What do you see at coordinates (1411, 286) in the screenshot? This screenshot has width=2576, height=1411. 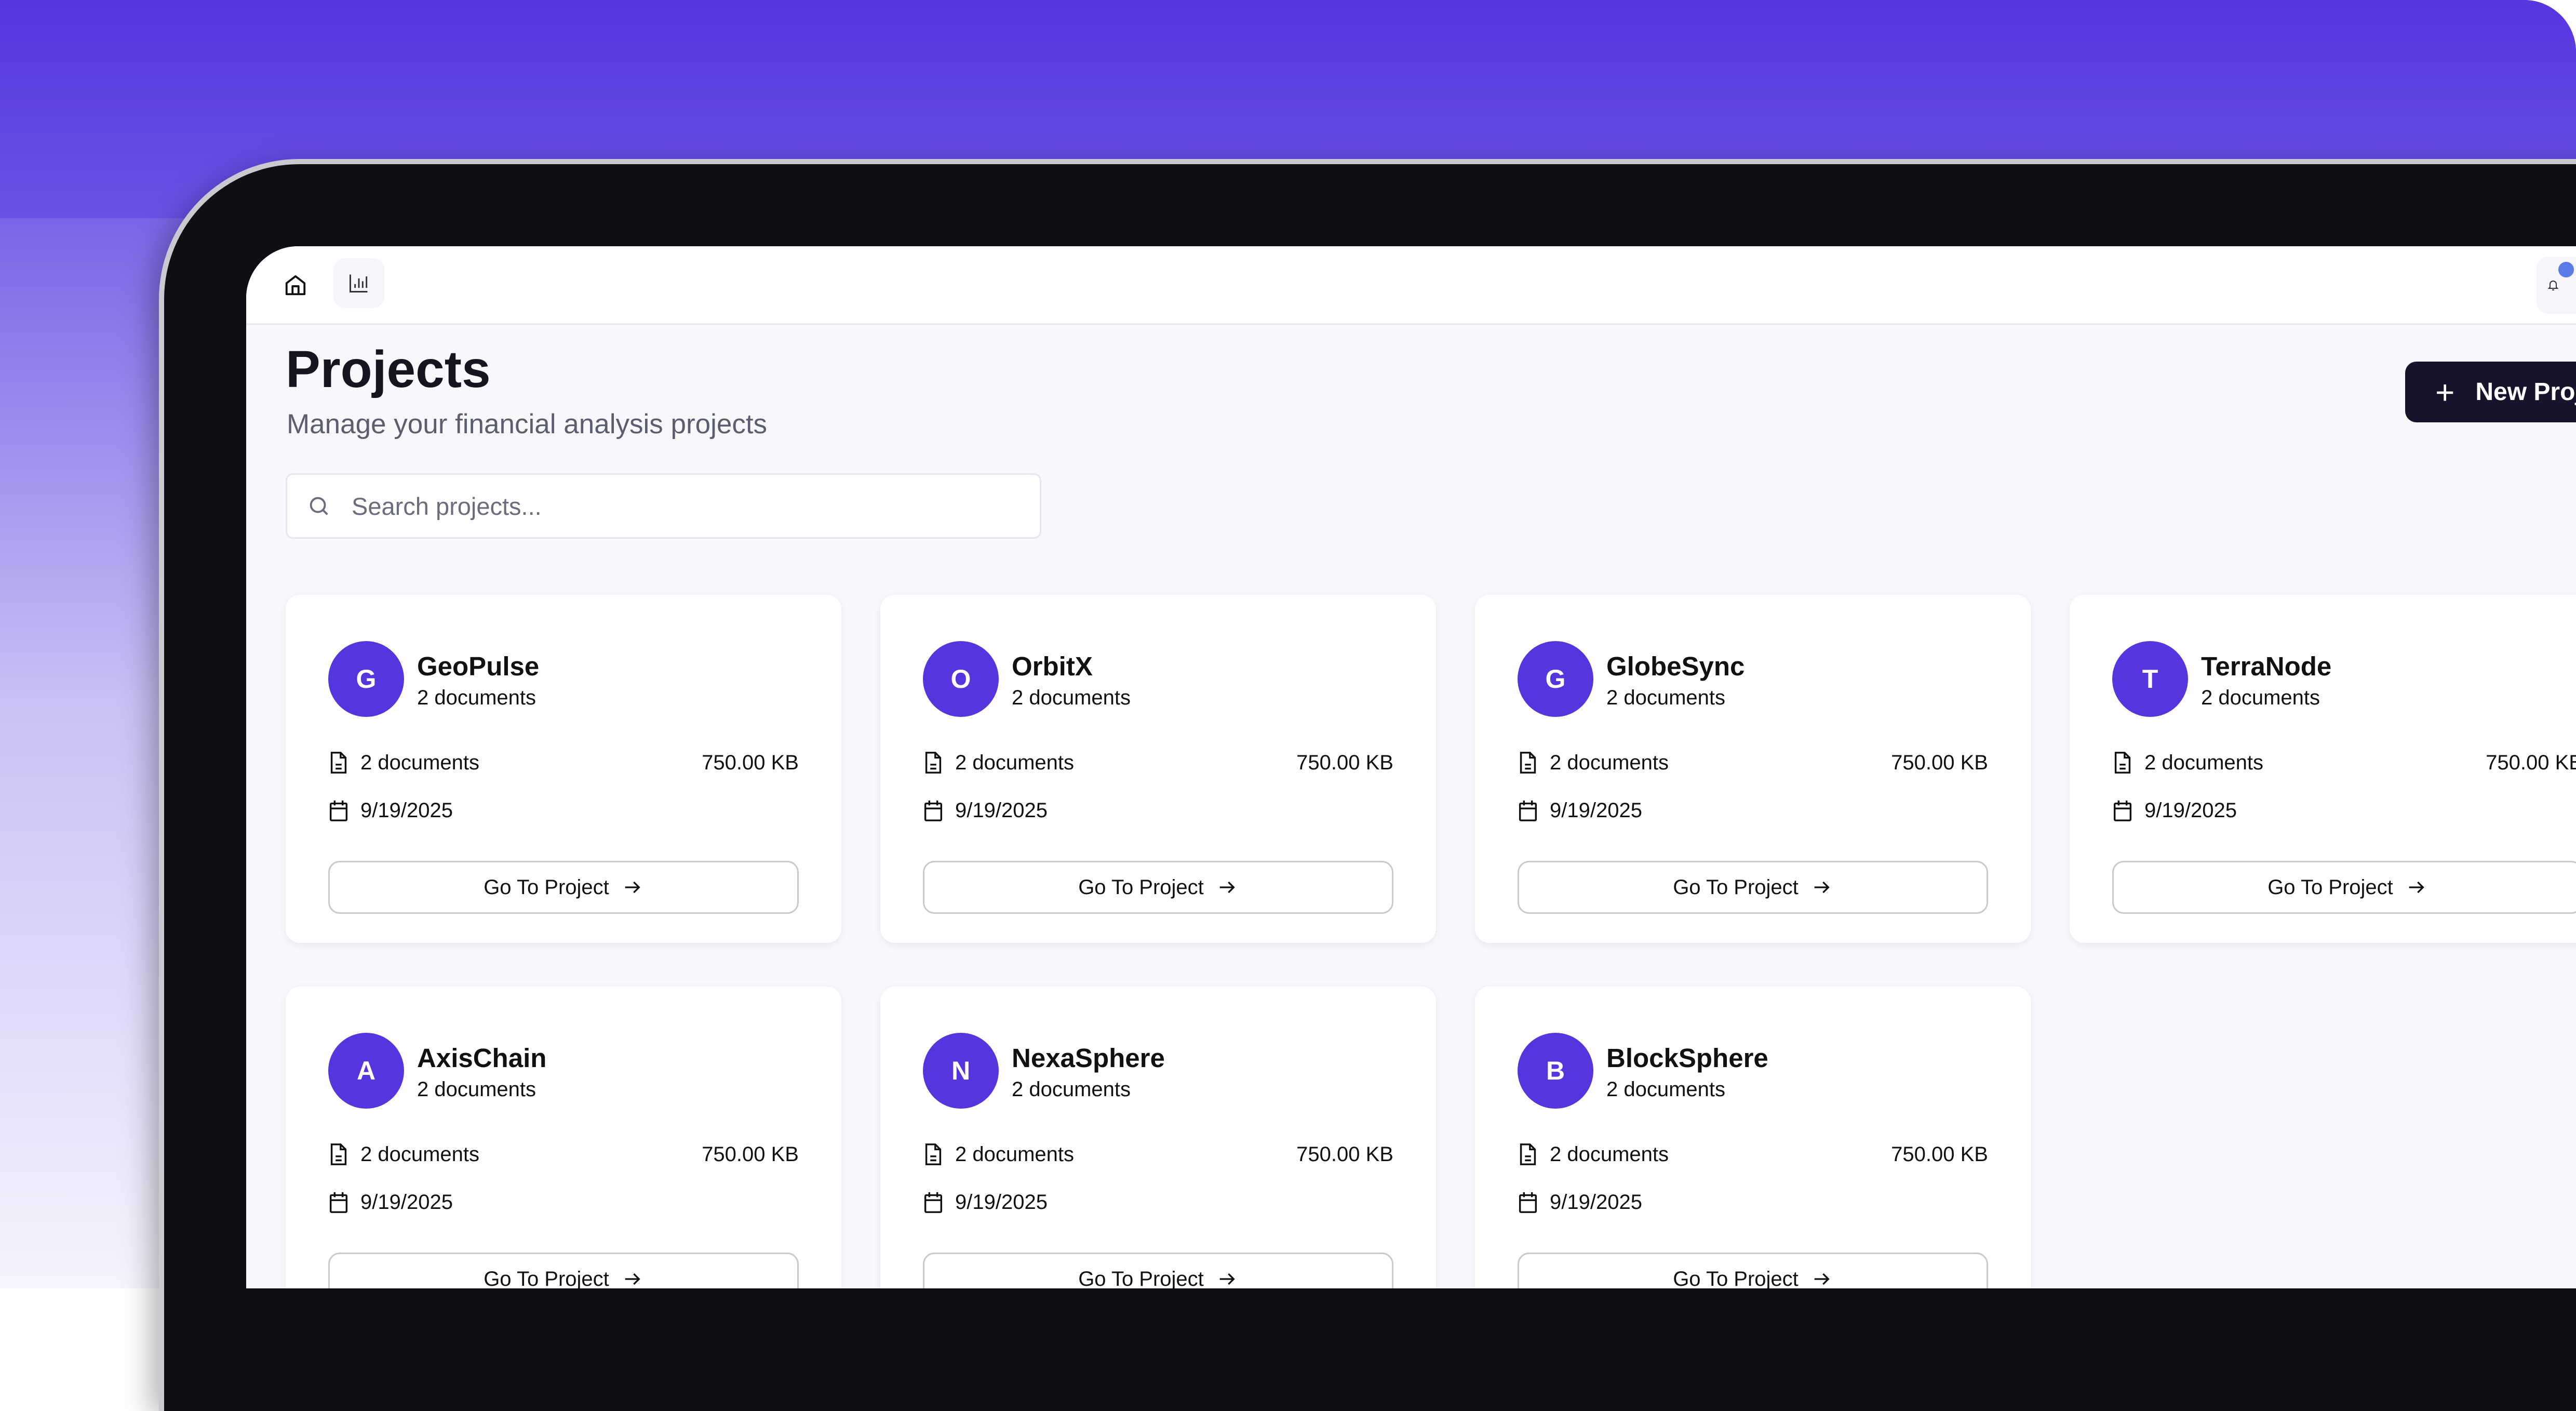 I see `top-nav` at bounding box center [1411, 286].